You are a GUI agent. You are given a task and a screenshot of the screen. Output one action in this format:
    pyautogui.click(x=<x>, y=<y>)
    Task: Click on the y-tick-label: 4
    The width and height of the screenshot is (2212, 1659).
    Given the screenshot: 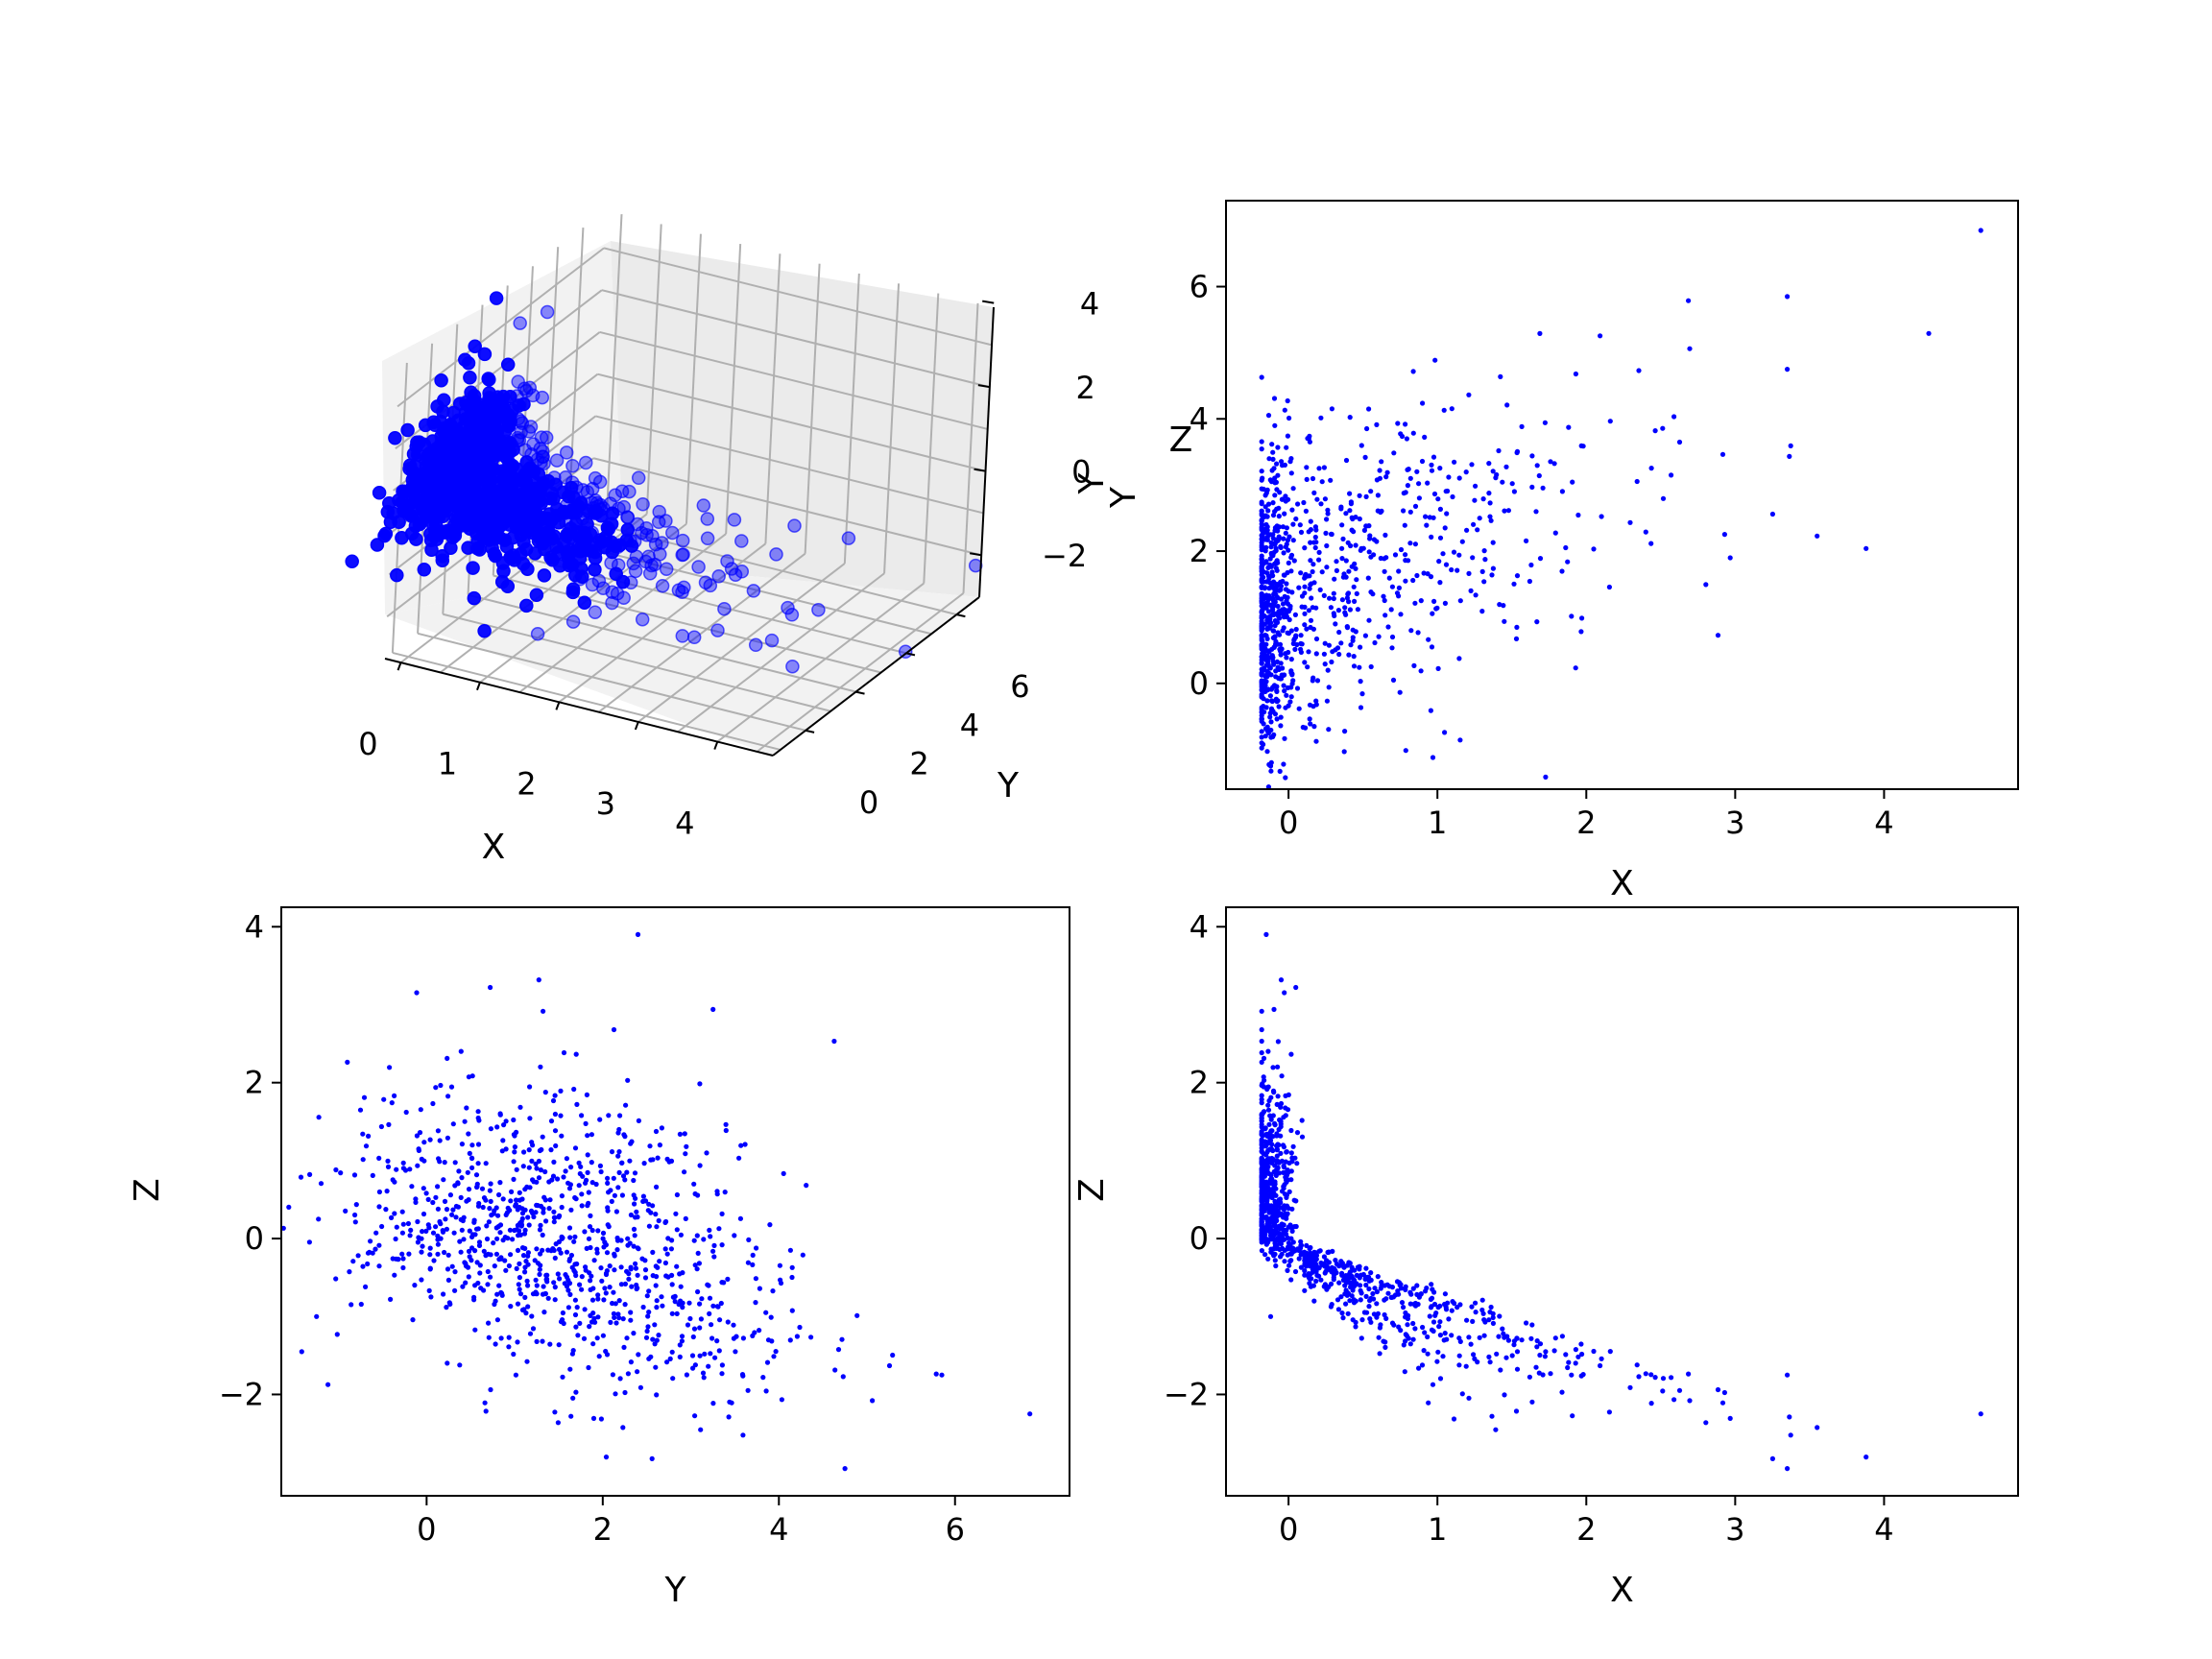 What is the action you would take?
    pyautogui.click(x=254, y=926)
    